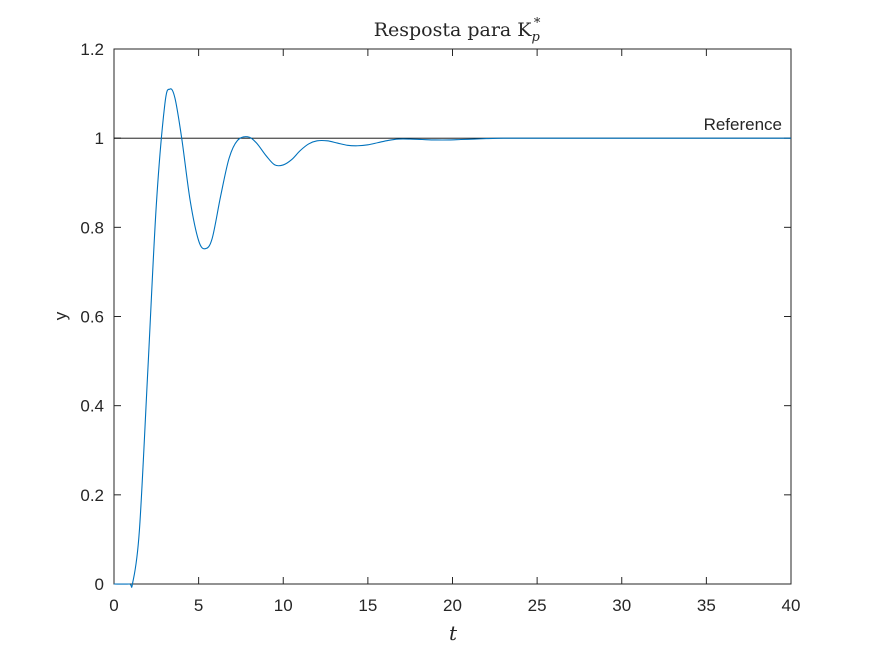 This screenshot has width=875, height=656. I want to click on x-tick-label: 35, so click(706, 605).